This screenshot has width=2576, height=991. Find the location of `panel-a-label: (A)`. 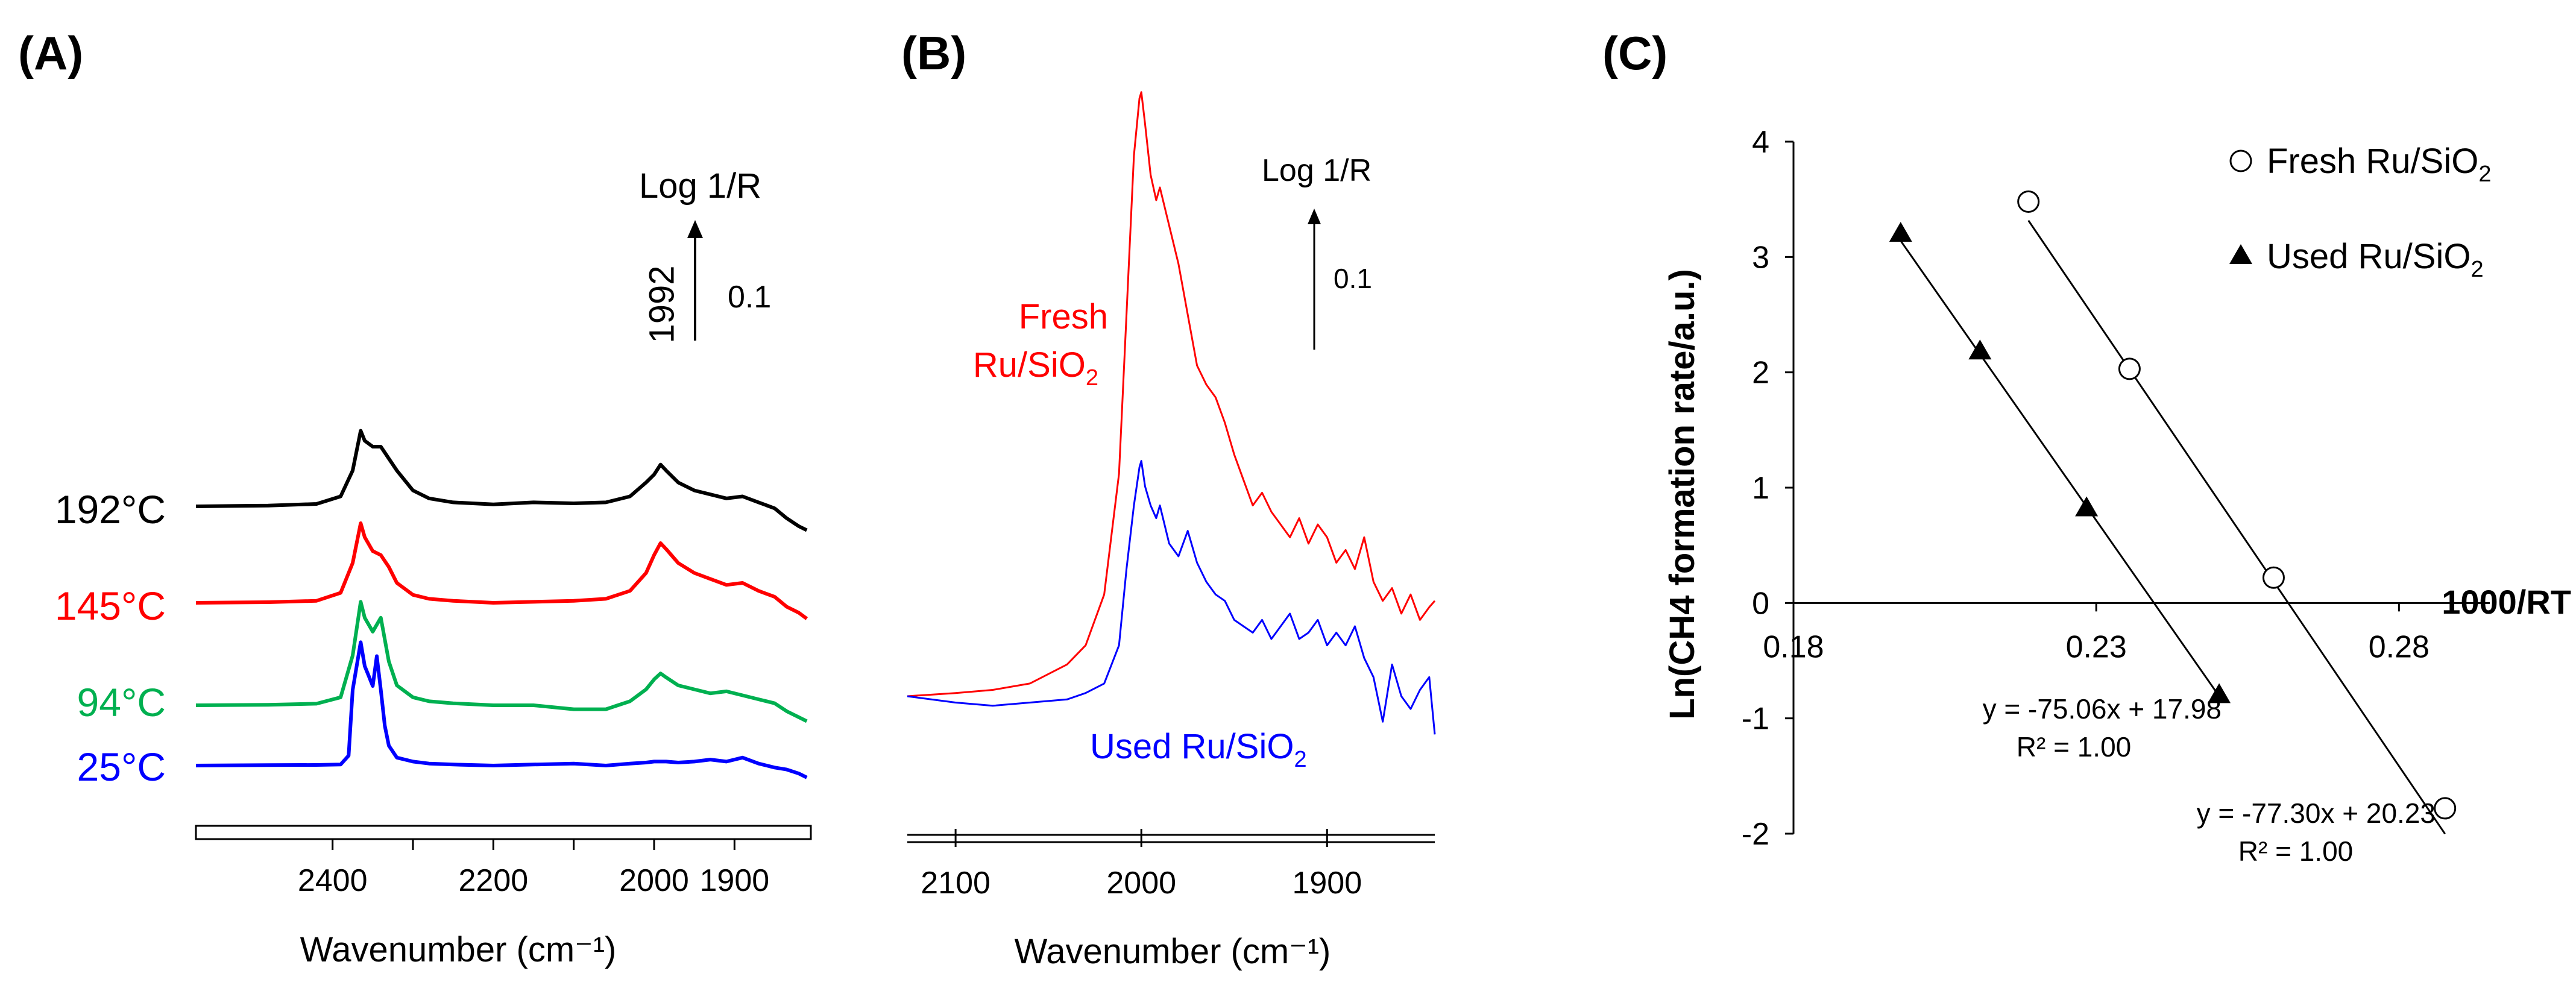

panel-a-label: (A) is located at coordinates (50, 53).